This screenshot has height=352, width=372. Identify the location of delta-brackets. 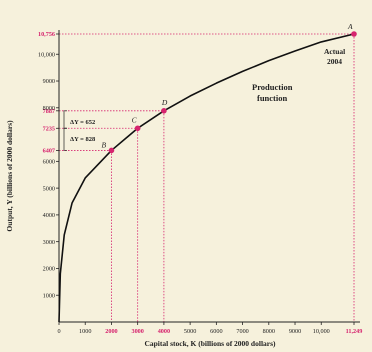
(65, 130).